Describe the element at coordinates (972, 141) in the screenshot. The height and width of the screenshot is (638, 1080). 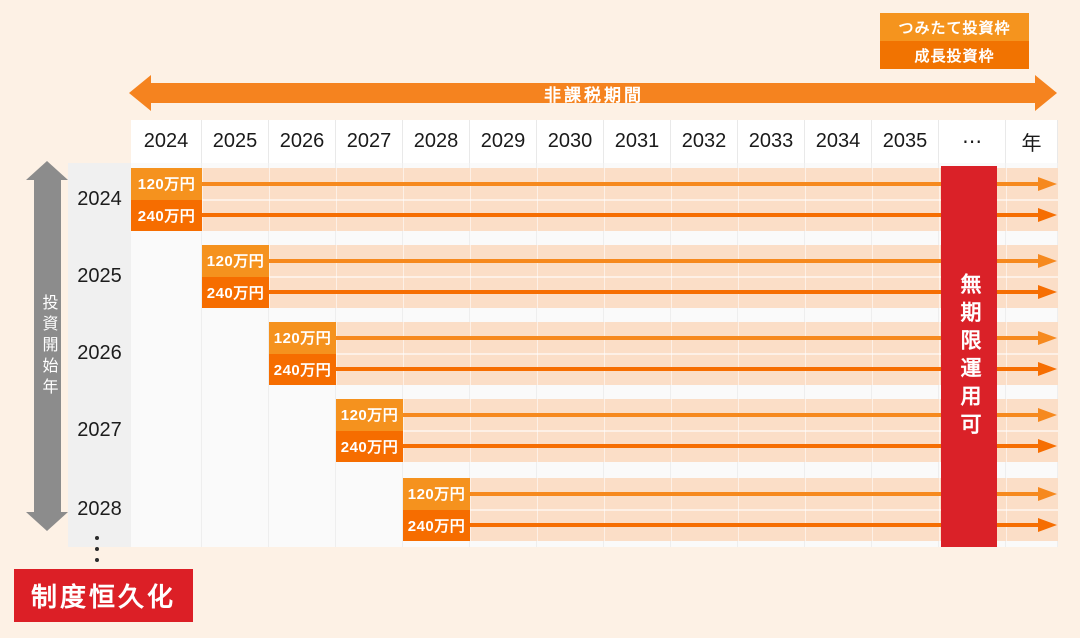
I see `header-cell-⋯: ⋯` at that location.